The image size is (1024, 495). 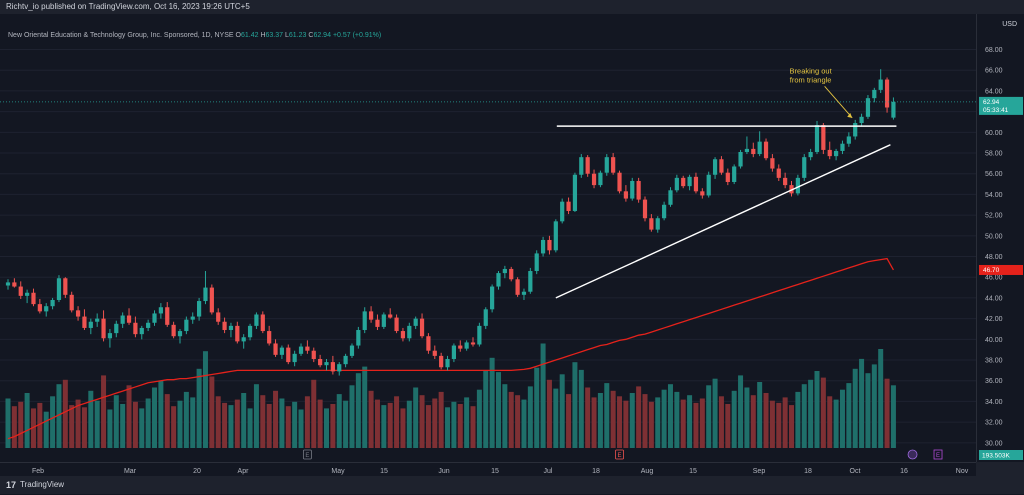 I want to click on annotation-arrow, so click(x=838, y=102).